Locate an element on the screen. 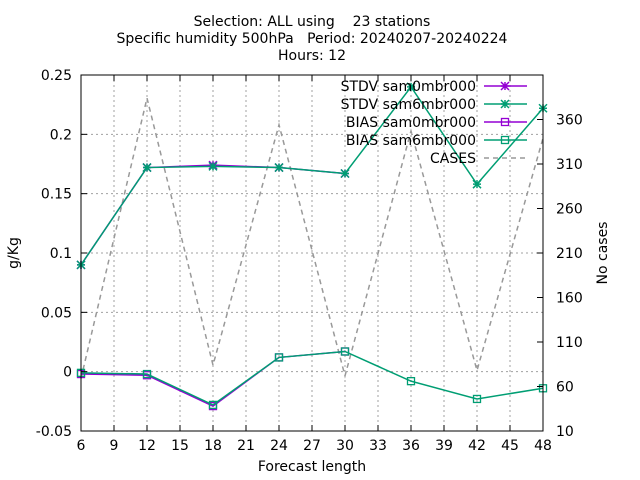  x-tick-label: 21 is located at coordinates (246, 446).